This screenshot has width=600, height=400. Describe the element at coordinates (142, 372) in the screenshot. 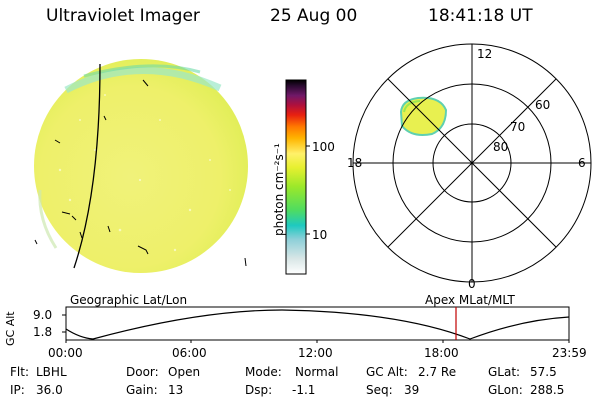

I see `info-door-label: Door:` at that location.